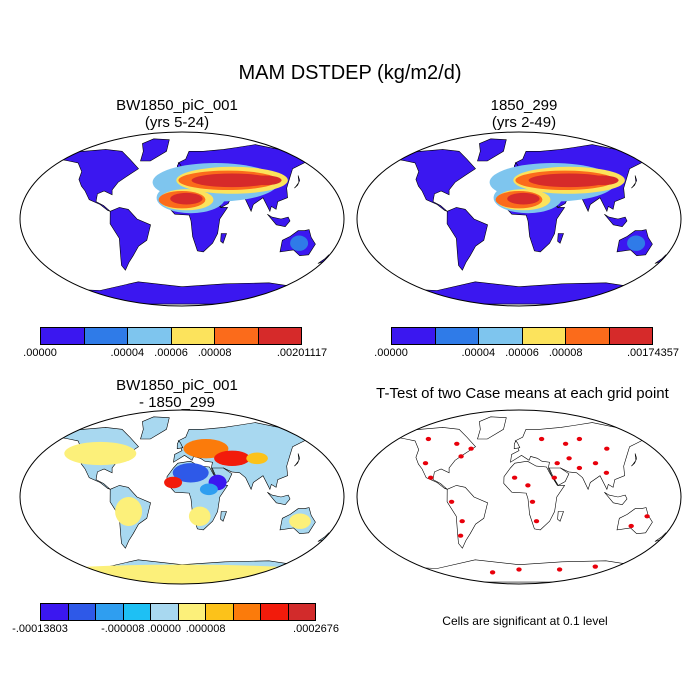  What do you see at coordinates (302, 353) in the screenshot?
I see `colorbar-tick-label: .00201117` at bounding box center [302, 353].